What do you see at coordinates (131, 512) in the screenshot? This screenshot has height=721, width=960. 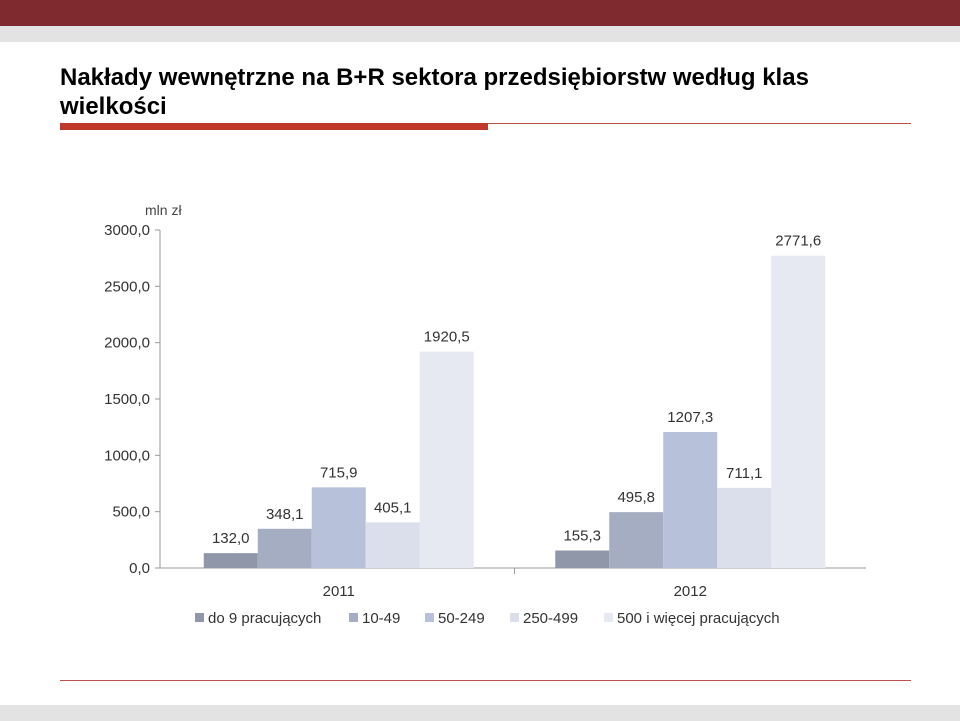 I see `y-tick-label: 500,0` at bounding box center [131, 512].